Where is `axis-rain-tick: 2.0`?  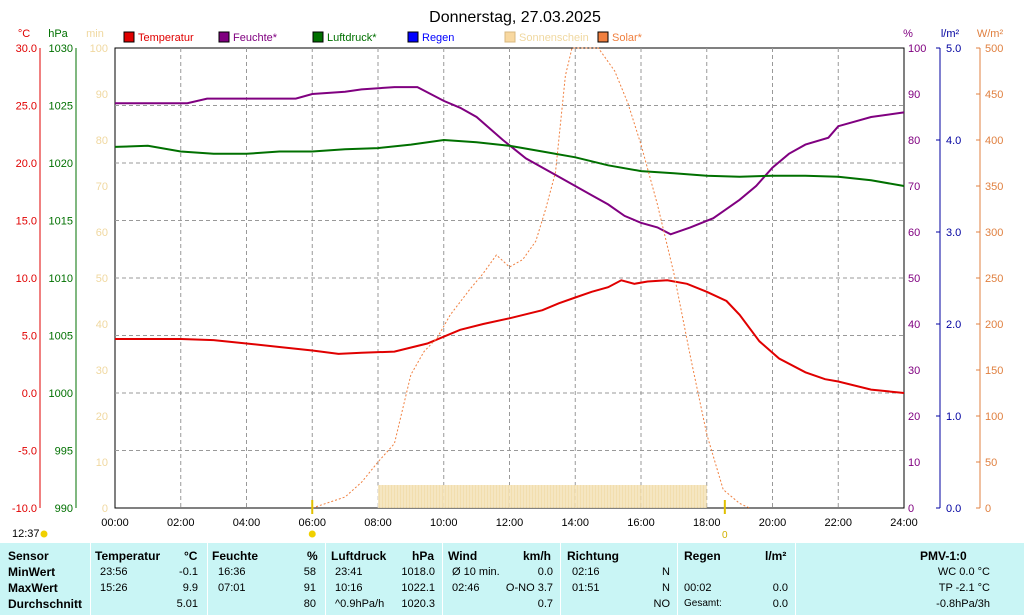
axis-rain-tick: 2.0 is located at coordinates (953, 325).